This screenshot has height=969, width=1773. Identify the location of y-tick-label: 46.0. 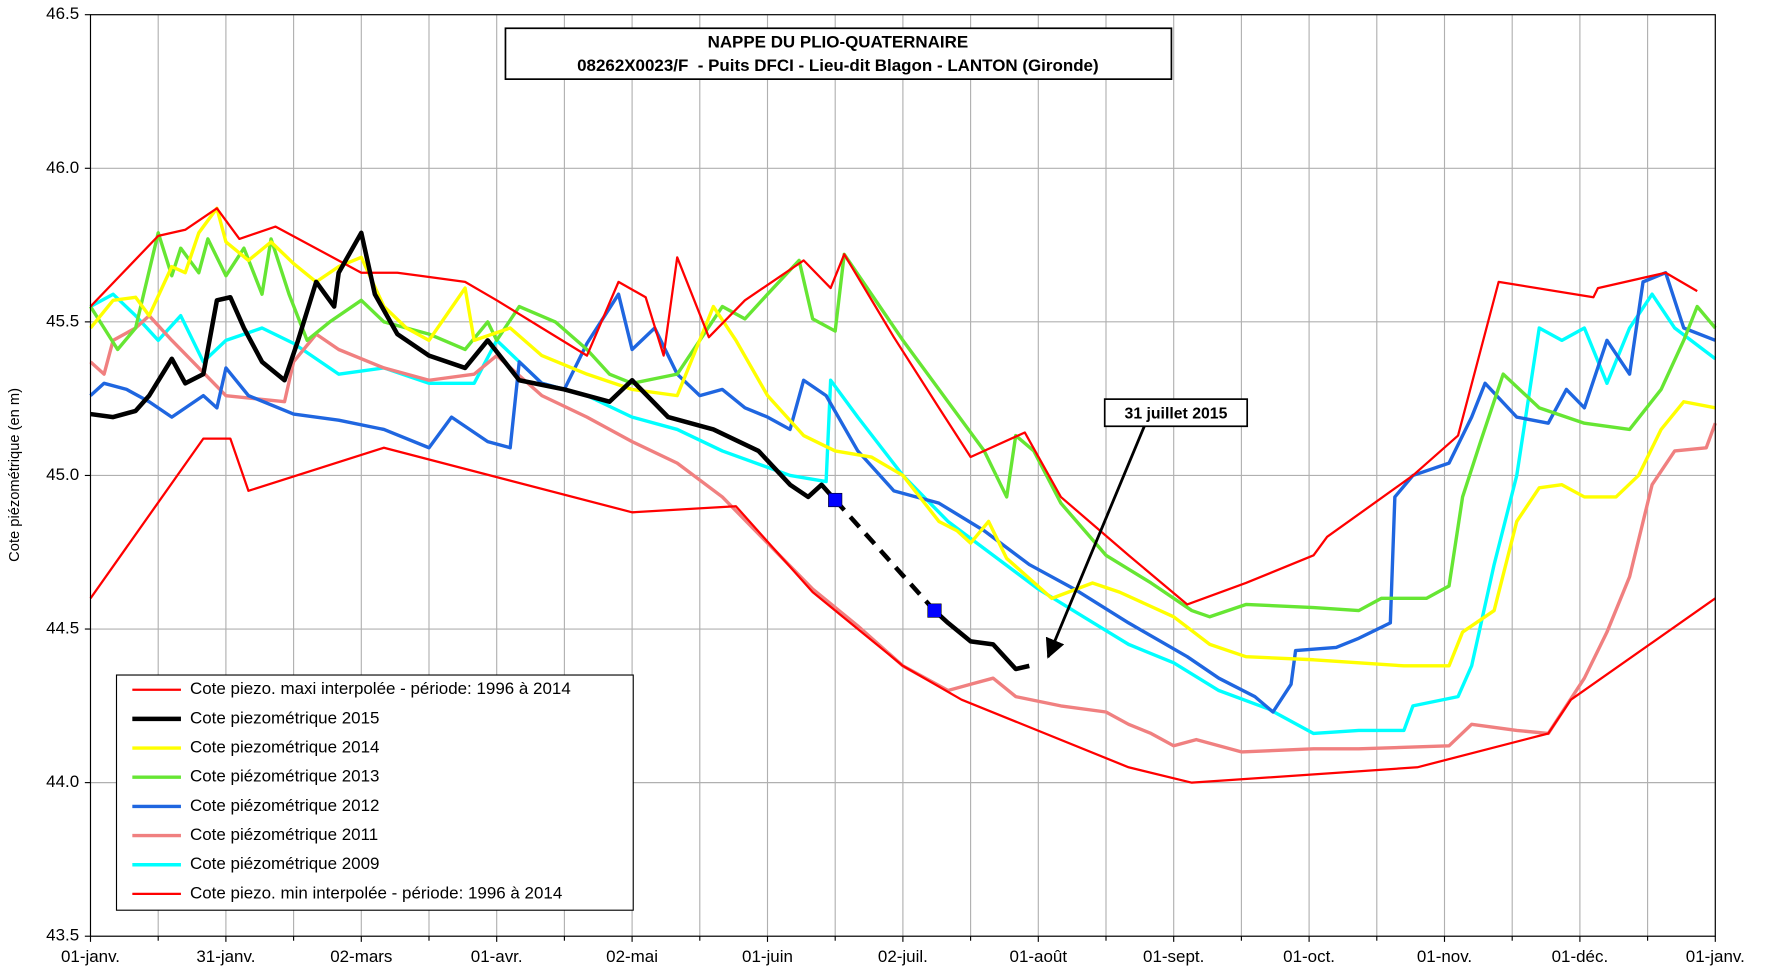
(62, 167).